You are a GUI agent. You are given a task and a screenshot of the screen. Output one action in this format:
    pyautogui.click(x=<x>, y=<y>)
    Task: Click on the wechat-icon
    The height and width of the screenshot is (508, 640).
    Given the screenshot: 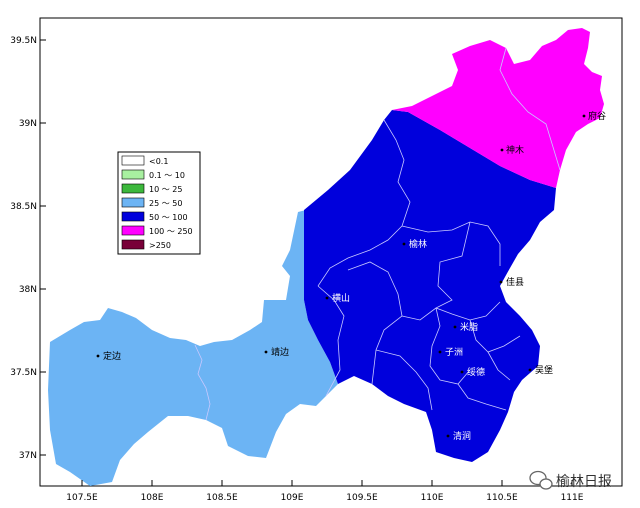 What is the action you would take?
    pyautogui.click(x=541, y=480)
    